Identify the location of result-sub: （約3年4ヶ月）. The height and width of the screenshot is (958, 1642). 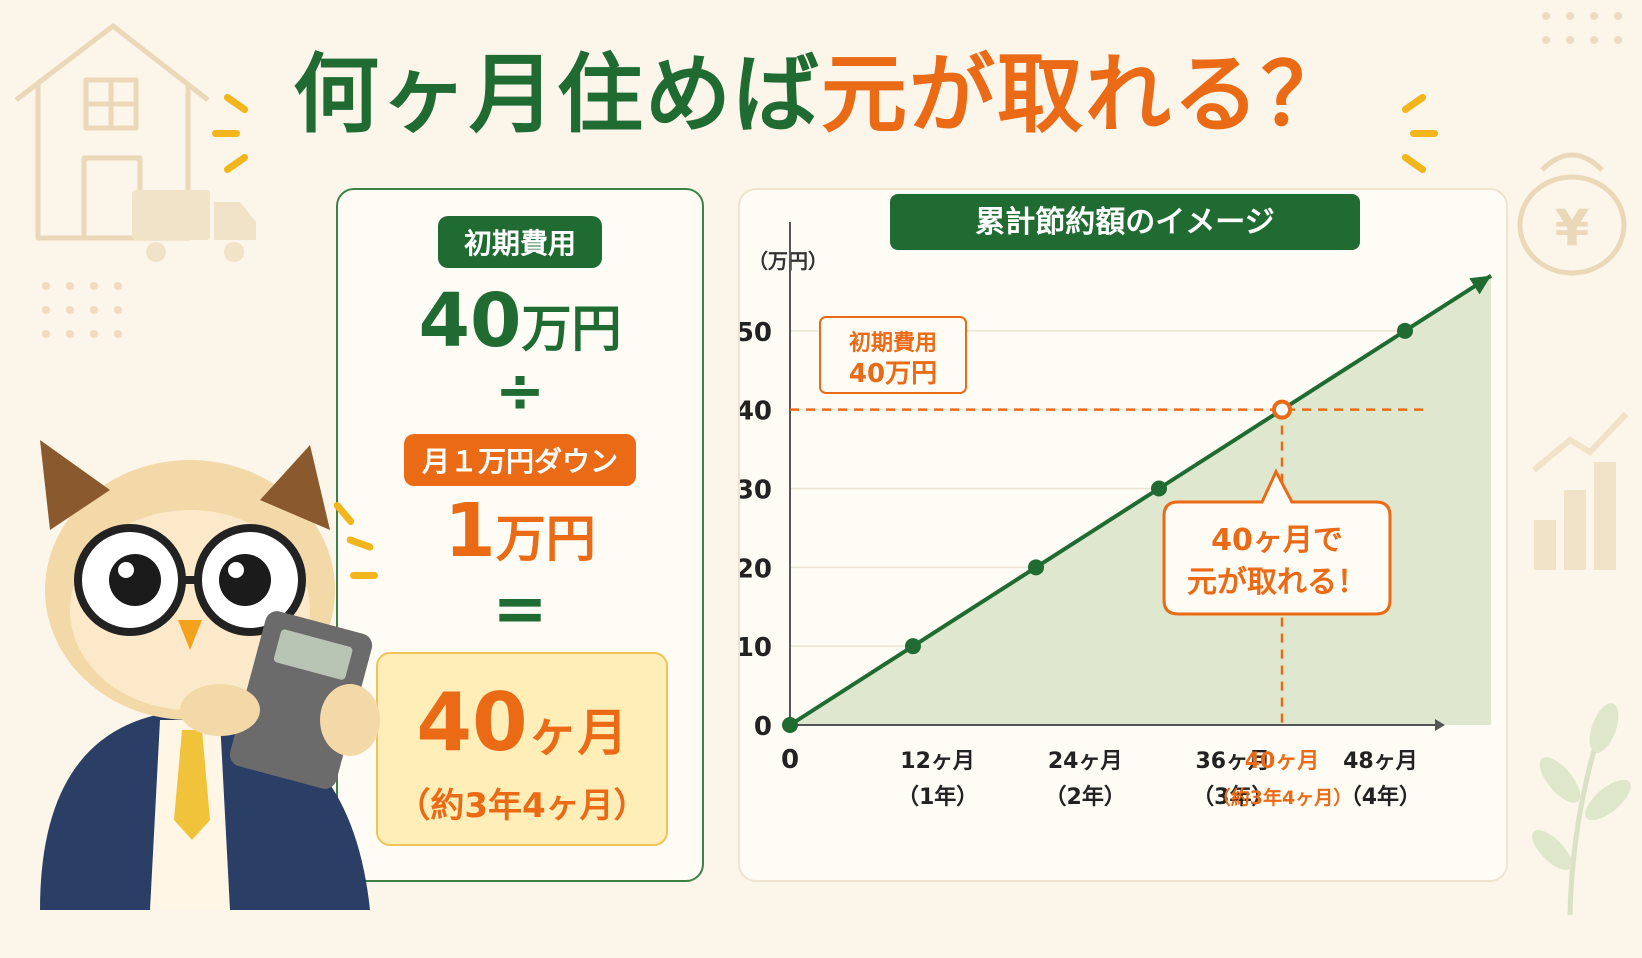
(522, 806).